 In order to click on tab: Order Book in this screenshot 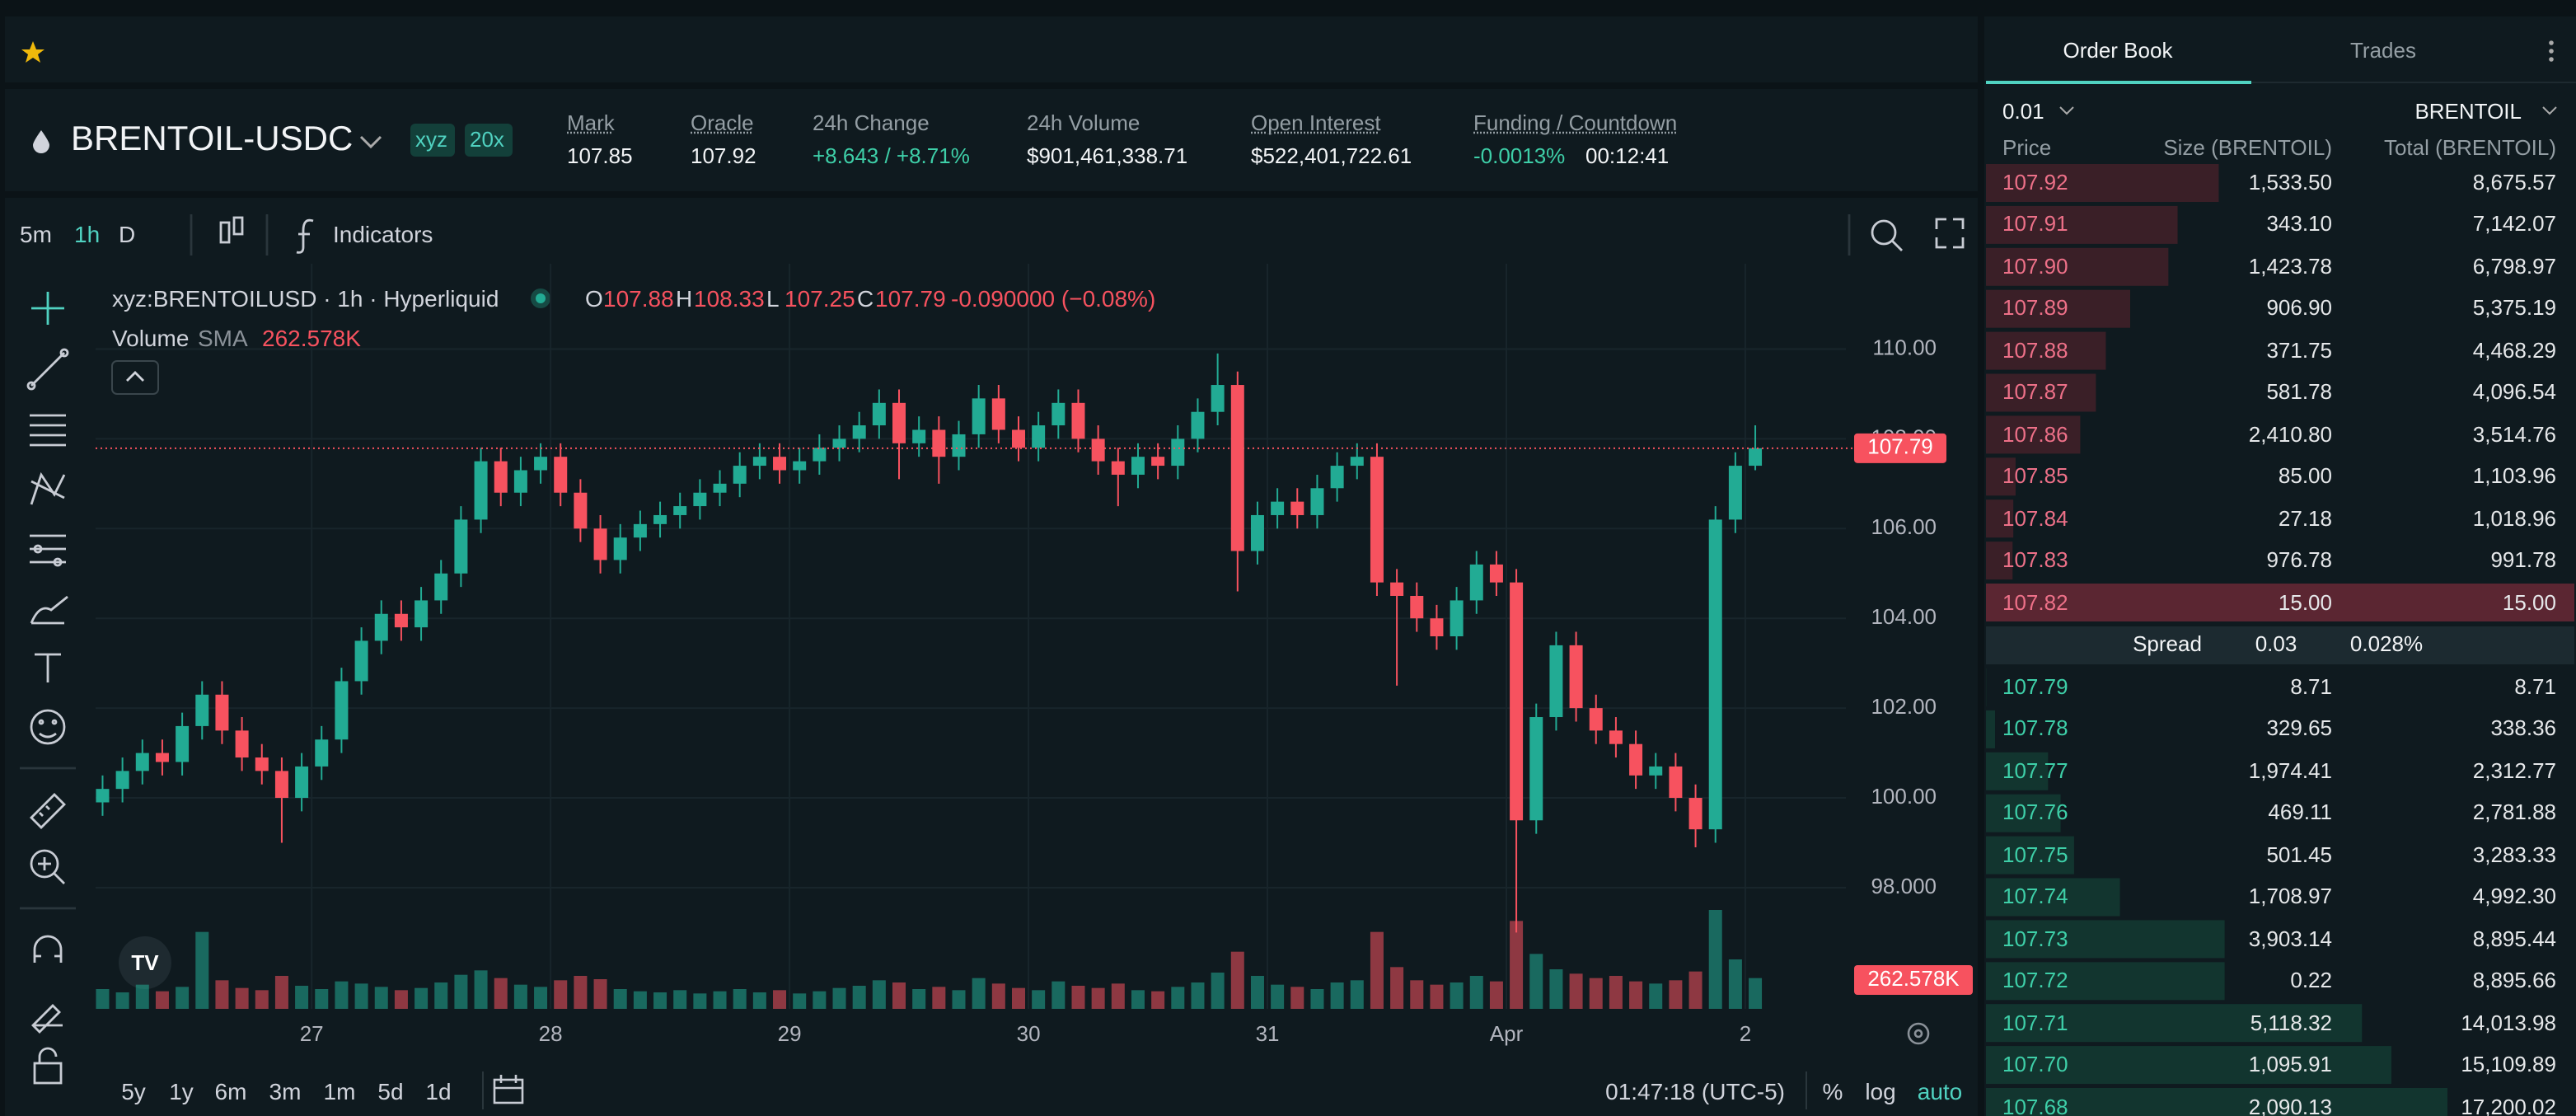, I will do `click(2118, 50)`.